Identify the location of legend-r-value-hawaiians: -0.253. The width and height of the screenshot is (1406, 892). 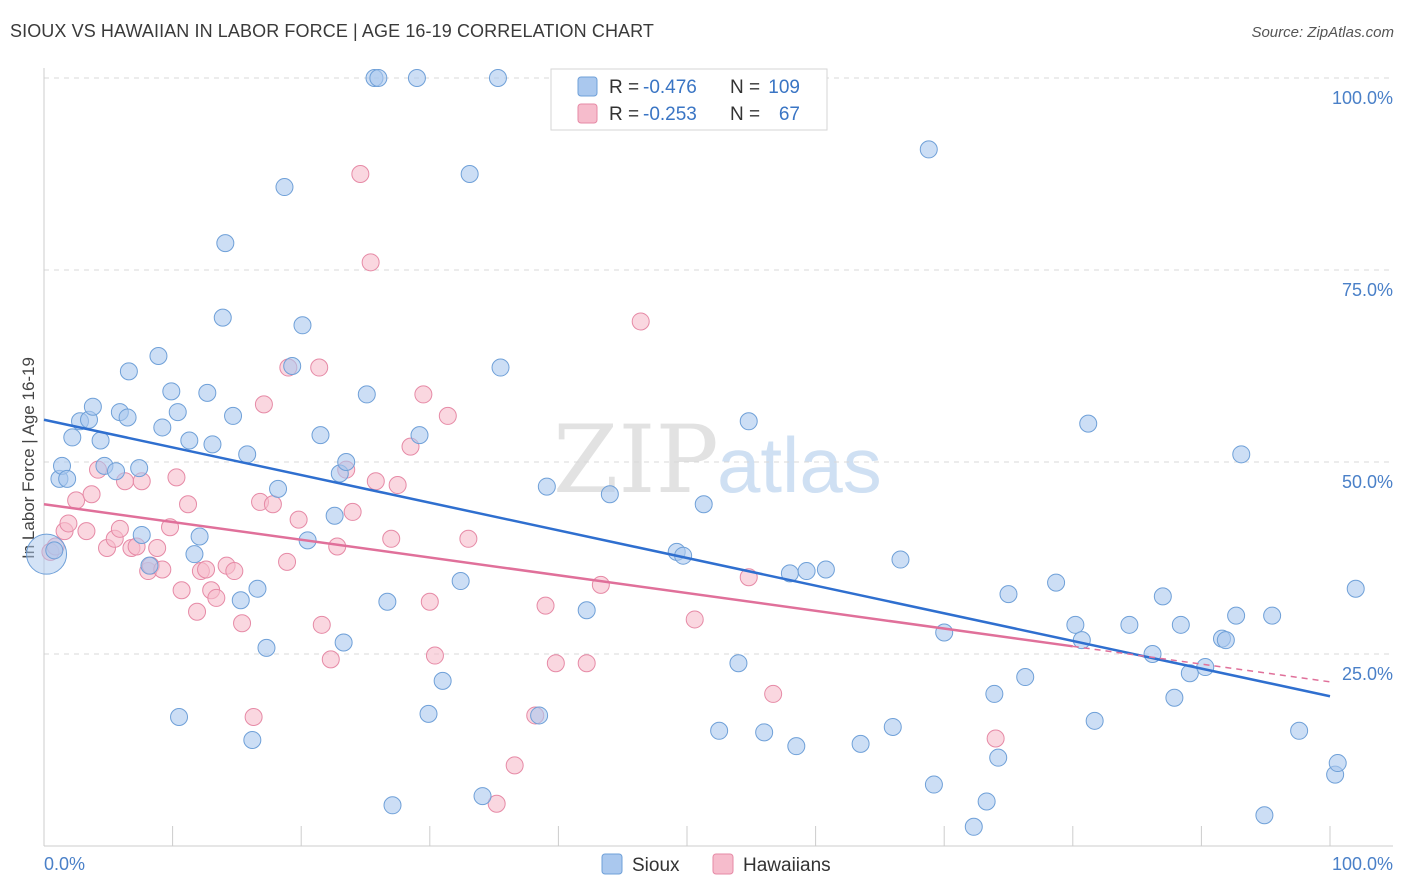
(670, 114).